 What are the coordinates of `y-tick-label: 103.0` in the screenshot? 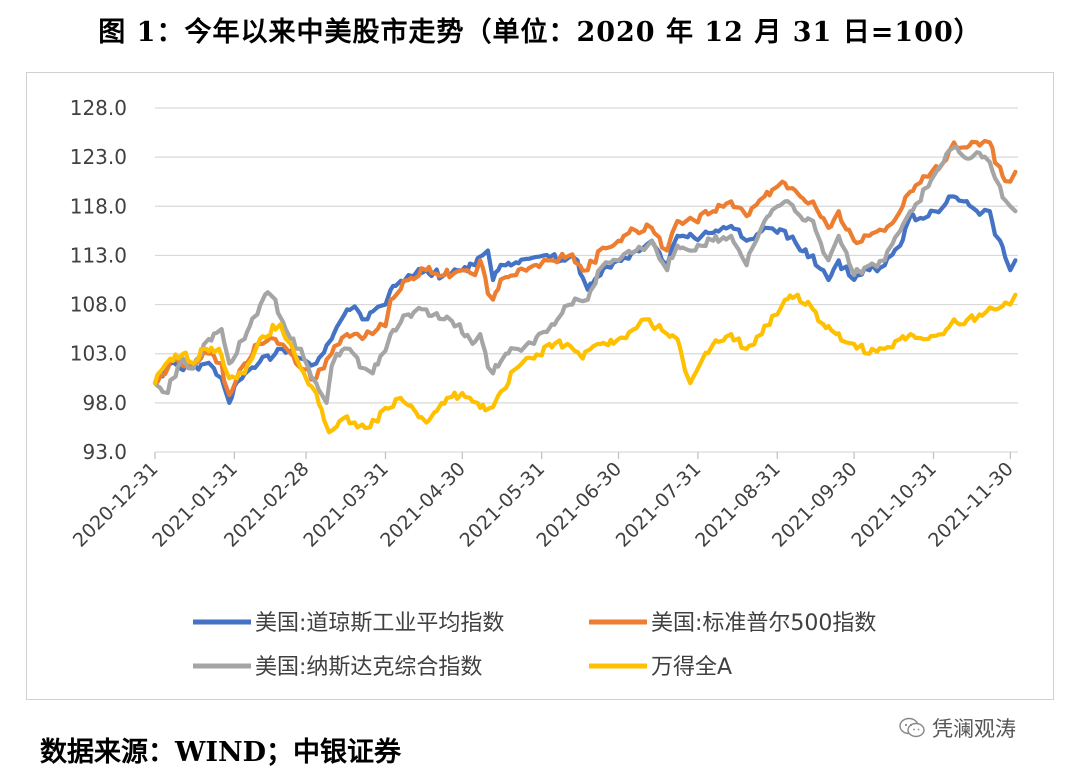 It's located at (98, 354).